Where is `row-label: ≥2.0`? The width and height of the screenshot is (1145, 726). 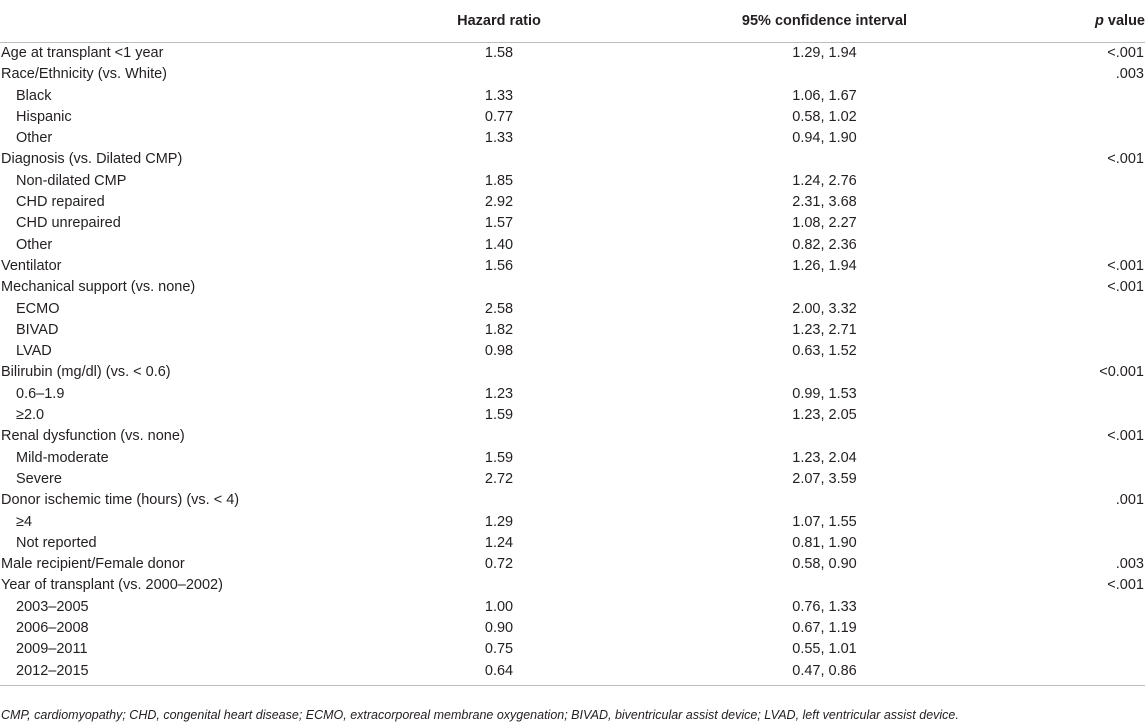 row-label: ≥2.0 is located at coordinates (30, 415).